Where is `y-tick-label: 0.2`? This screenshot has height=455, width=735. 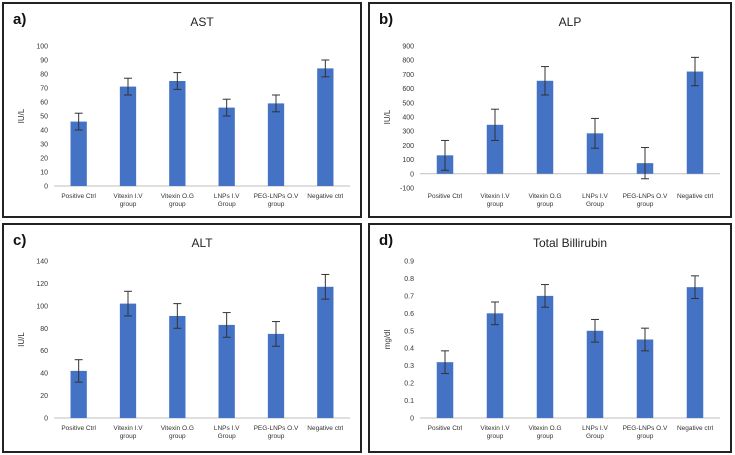 y-tick-label: 0.2 is located at coordinates (409, 384).